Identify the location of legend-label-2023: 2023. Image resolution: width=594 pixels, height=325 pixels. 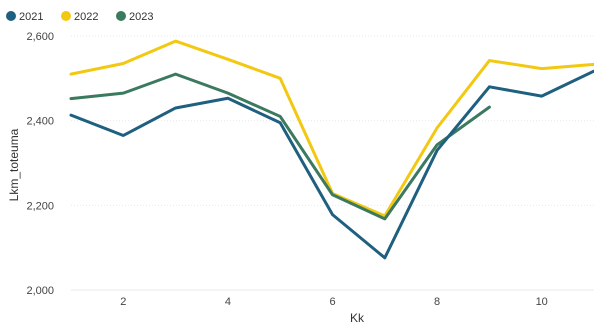
(141, 17).